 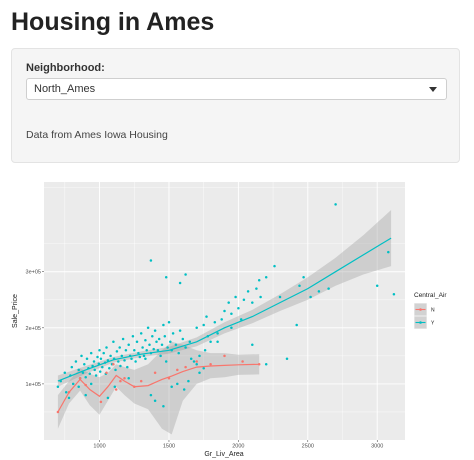 I want to click on page-title: Housing in Ames, so click(x=113, y=22).